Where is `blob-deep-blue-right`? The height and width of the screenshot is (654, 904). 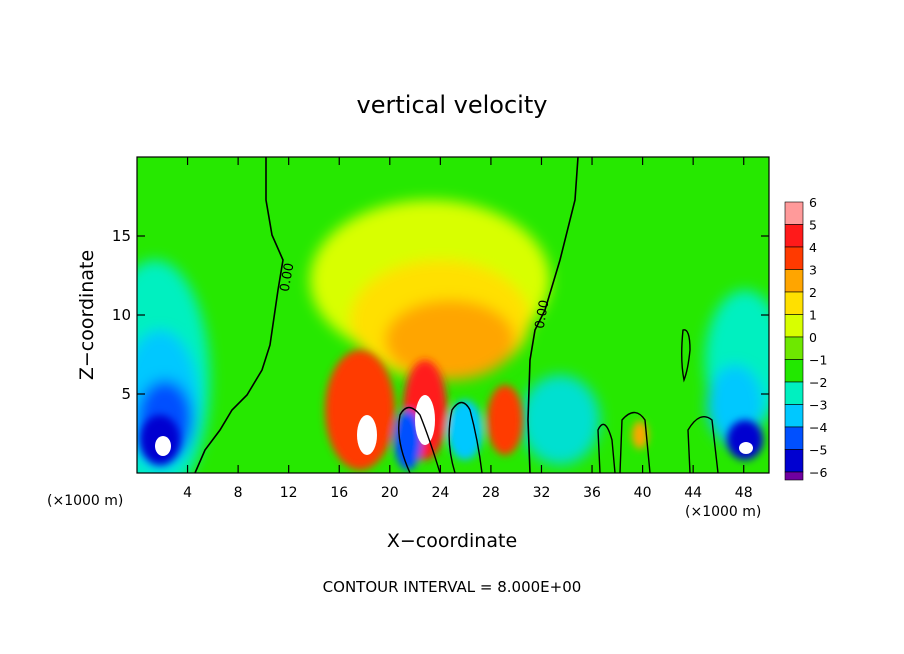 blob-deep-blue-right is located at coordinates (745, 440).